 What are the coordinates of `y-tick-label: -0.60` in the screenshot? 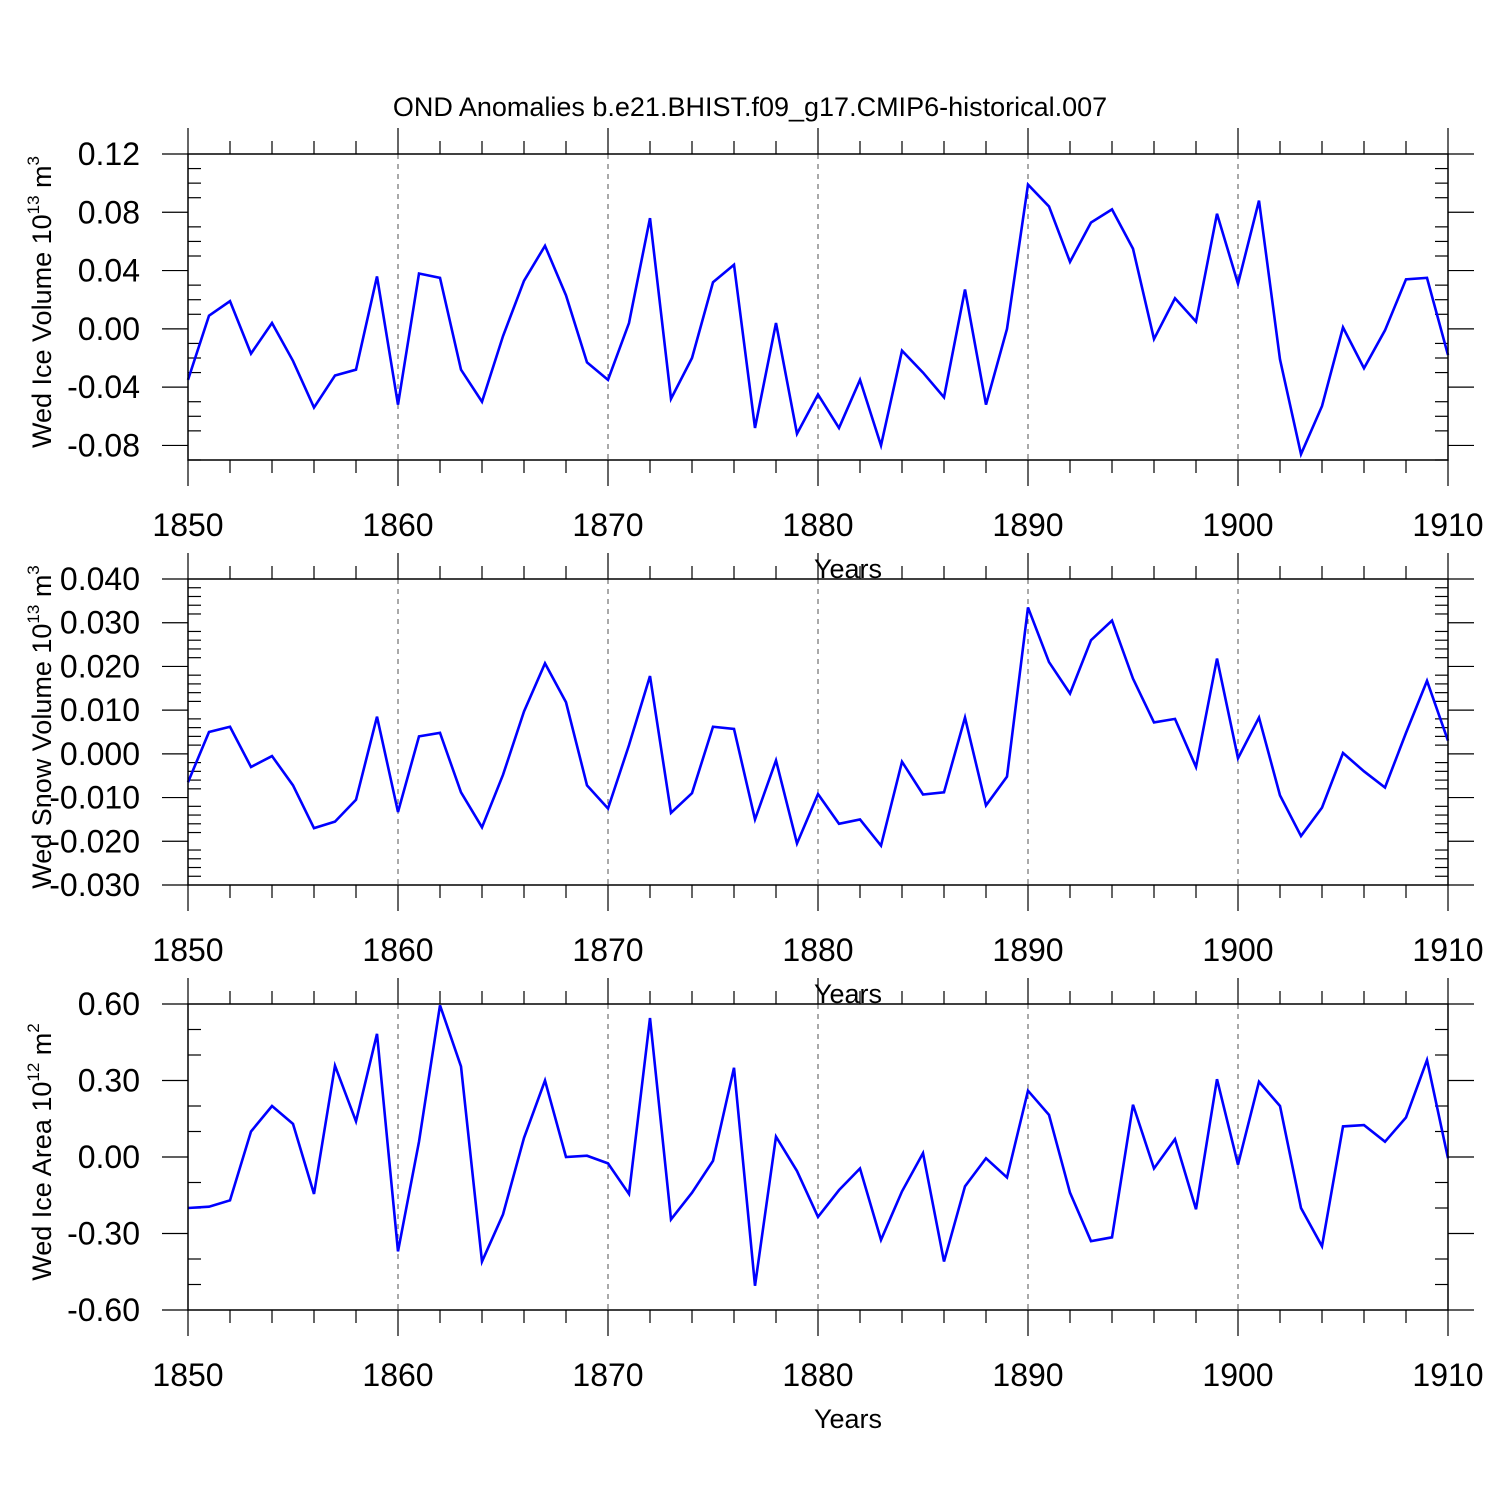 It's located at (103, 1310).